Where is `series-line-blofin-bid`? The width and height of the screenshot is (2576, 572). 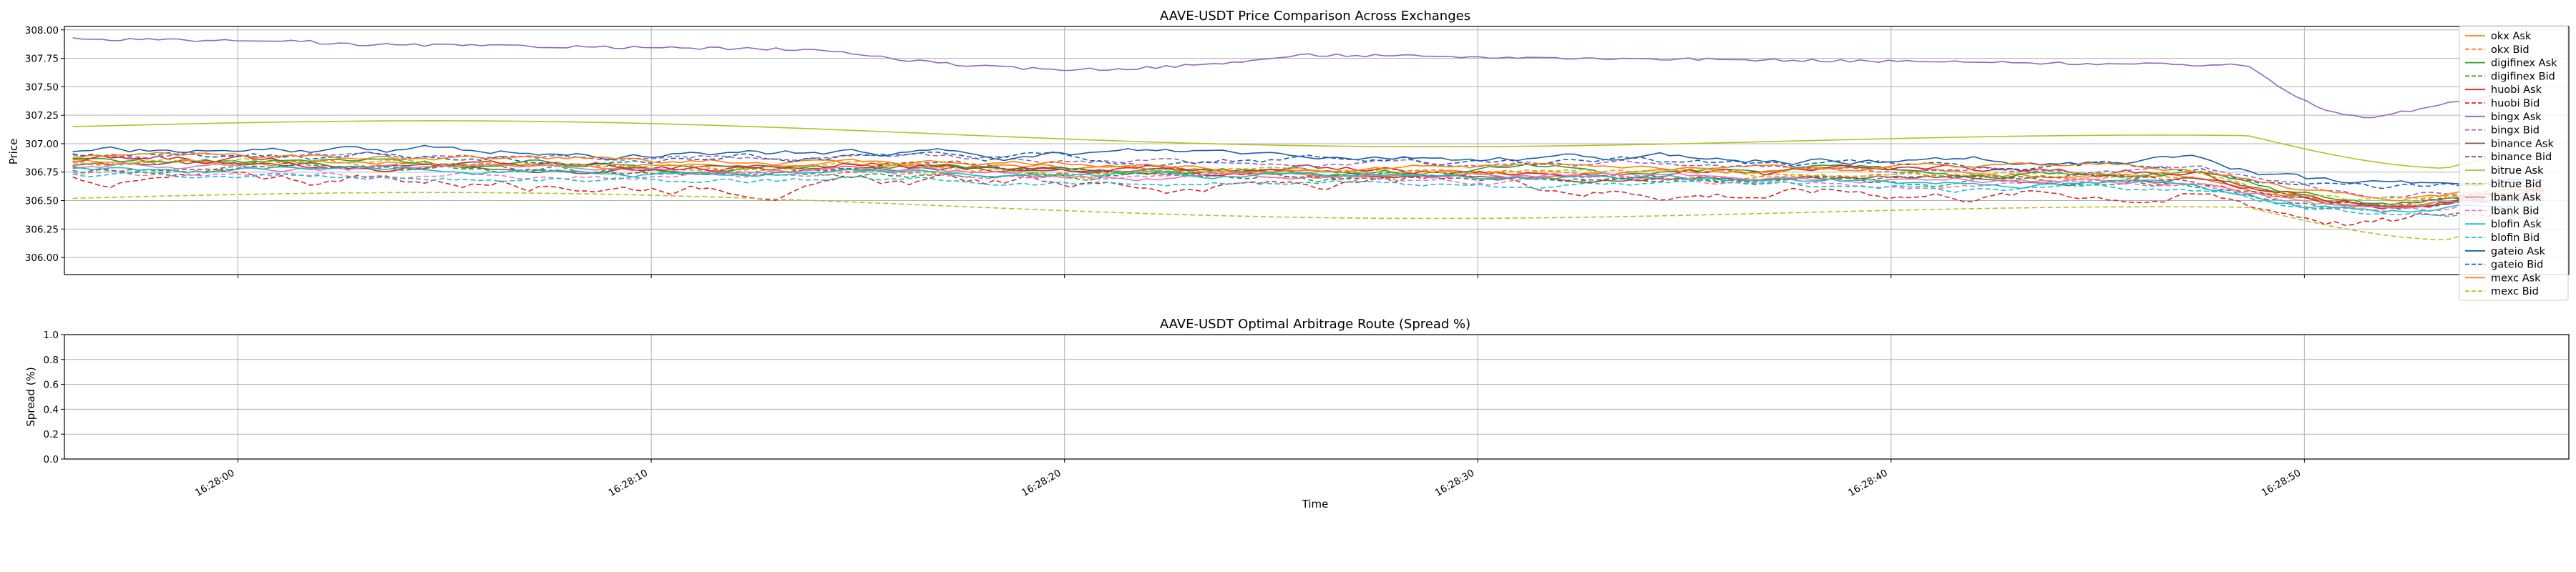
series-line-blofin-bid is located at coordinates (1308, 193).